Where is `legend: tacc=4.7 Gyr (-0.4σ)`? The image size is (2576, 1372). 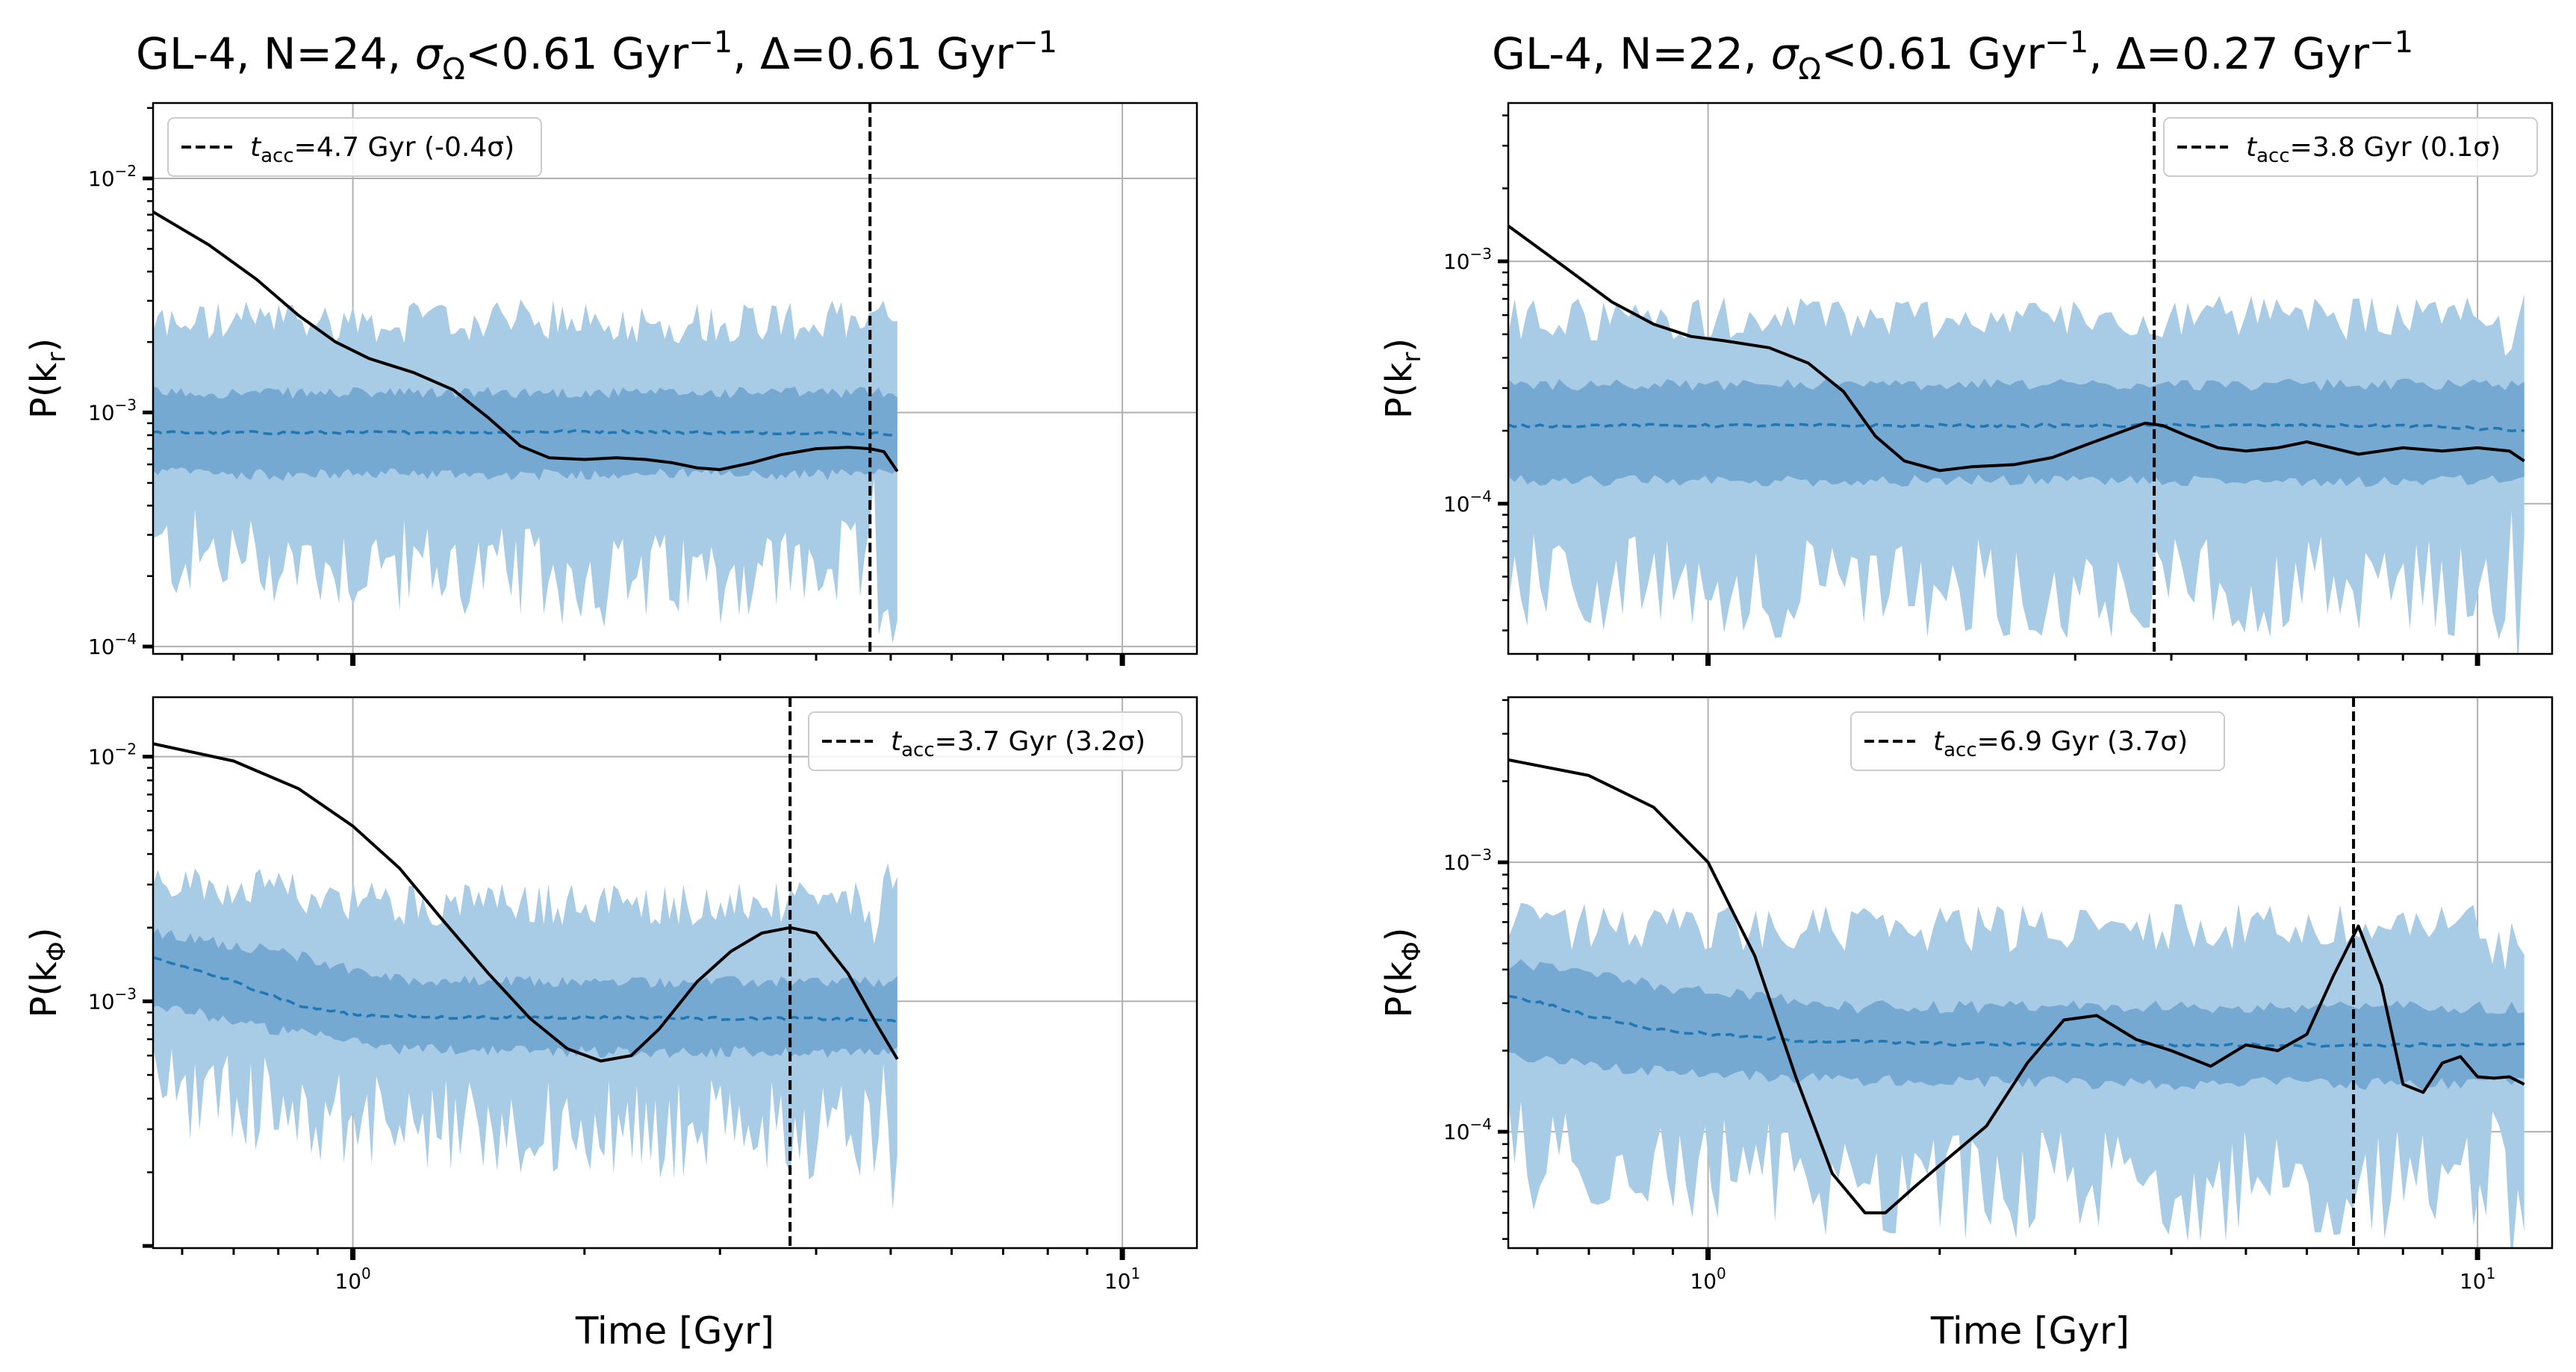
legend: tacc=4.7 Gyr (-0.4σ) is located at coordinates (354, 147).